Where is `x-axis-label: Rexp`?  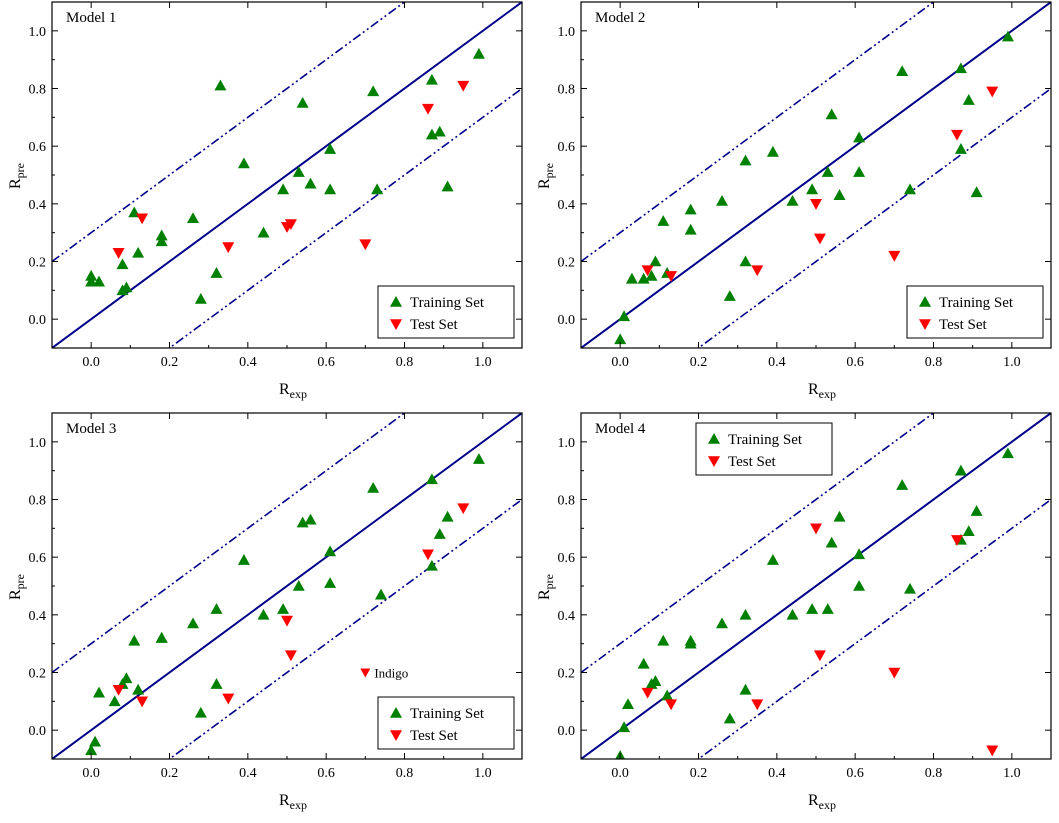
x-axis-label: Rexp is located at coordinates (822, 391).